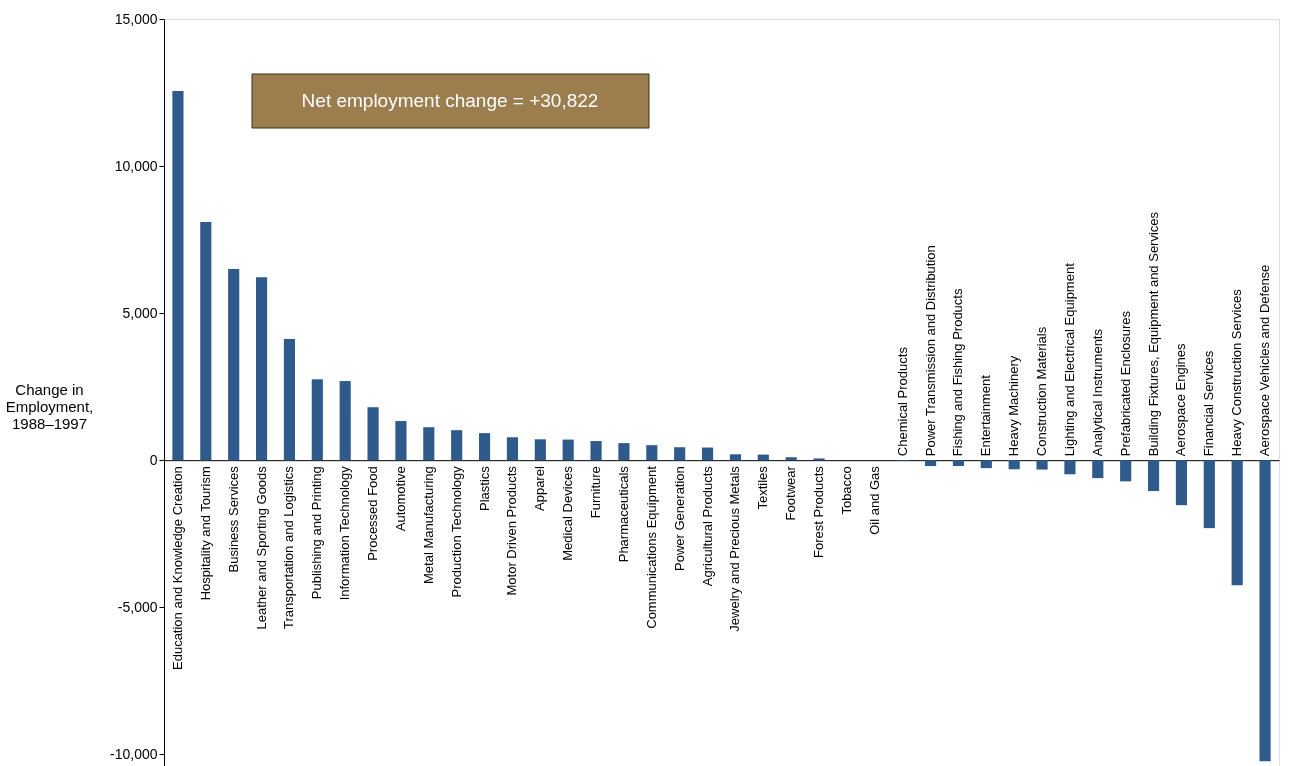  Describe the element at coordinates (400, 499) in the screenshot. I see `x-tick-label: Automotive` at that location.